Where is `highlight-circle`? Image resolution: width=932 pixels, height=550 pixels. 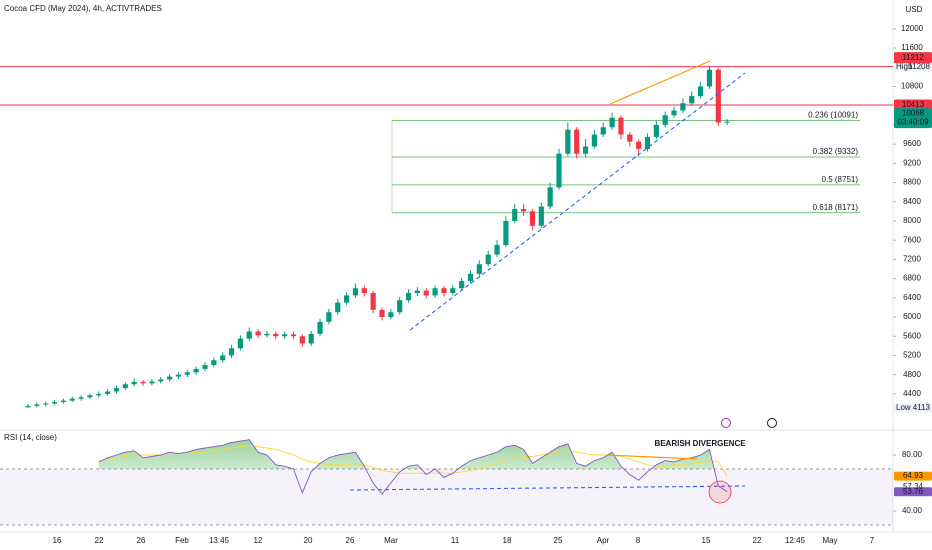 highlight-circle is located at coordinates (720, 492).